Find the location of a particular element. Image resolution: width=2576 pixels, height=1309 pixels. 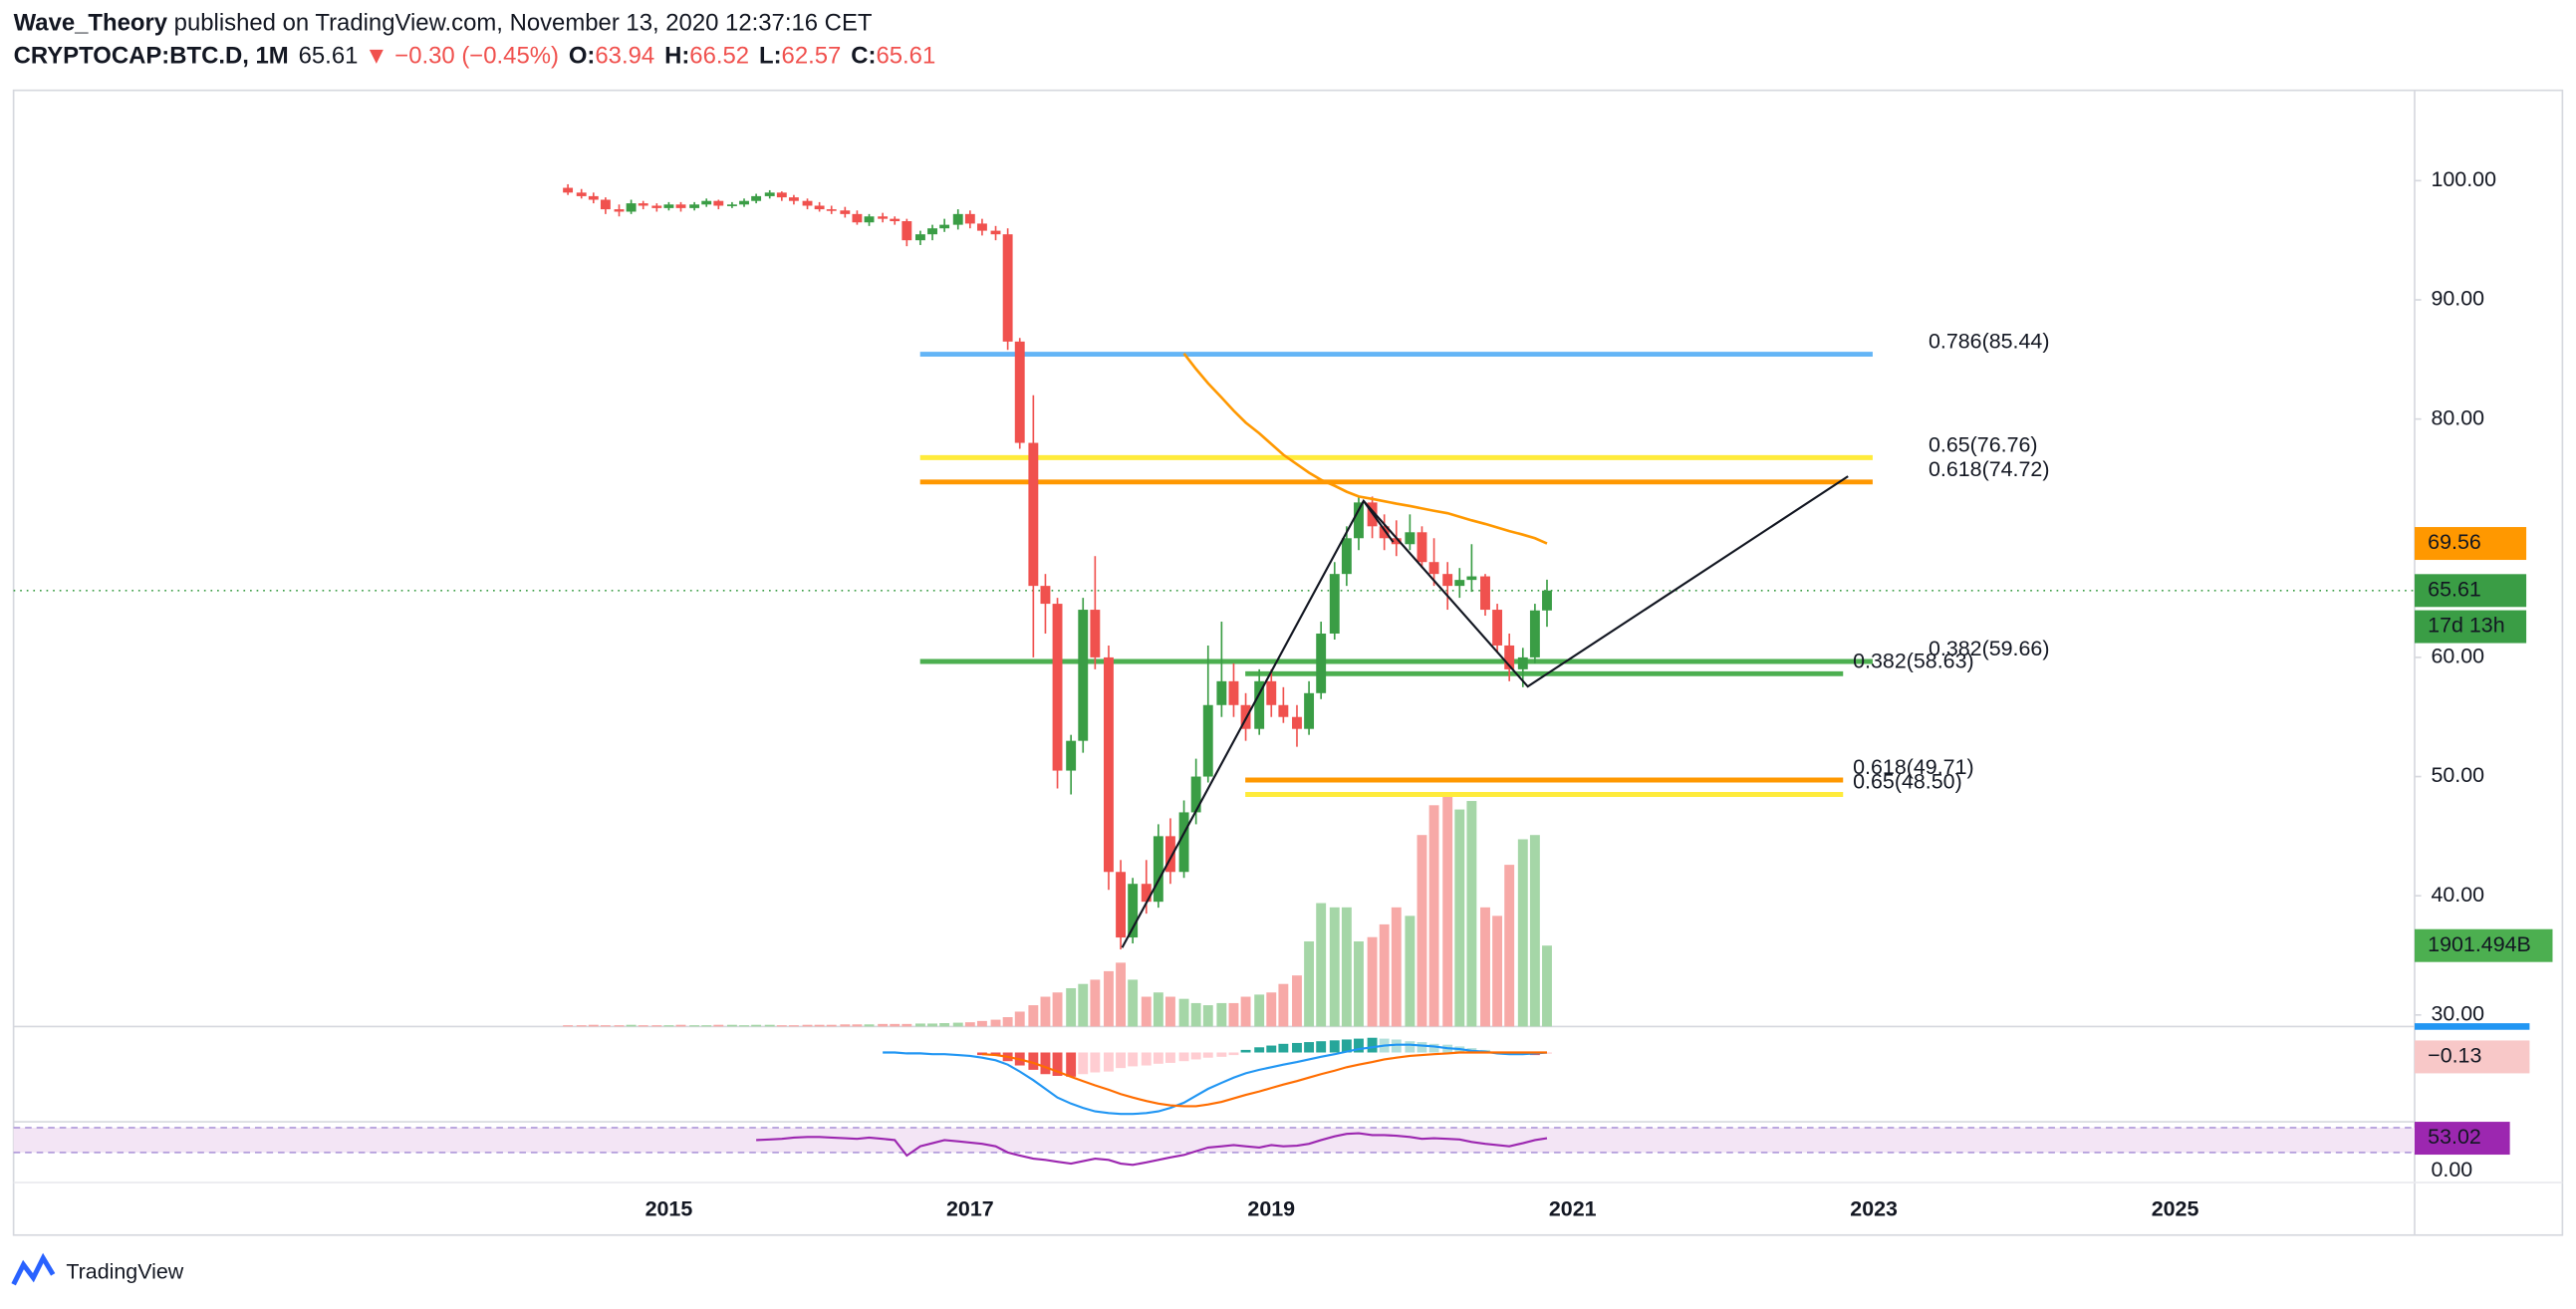

low-value: 62.57 is located at coordinates (812, 56).